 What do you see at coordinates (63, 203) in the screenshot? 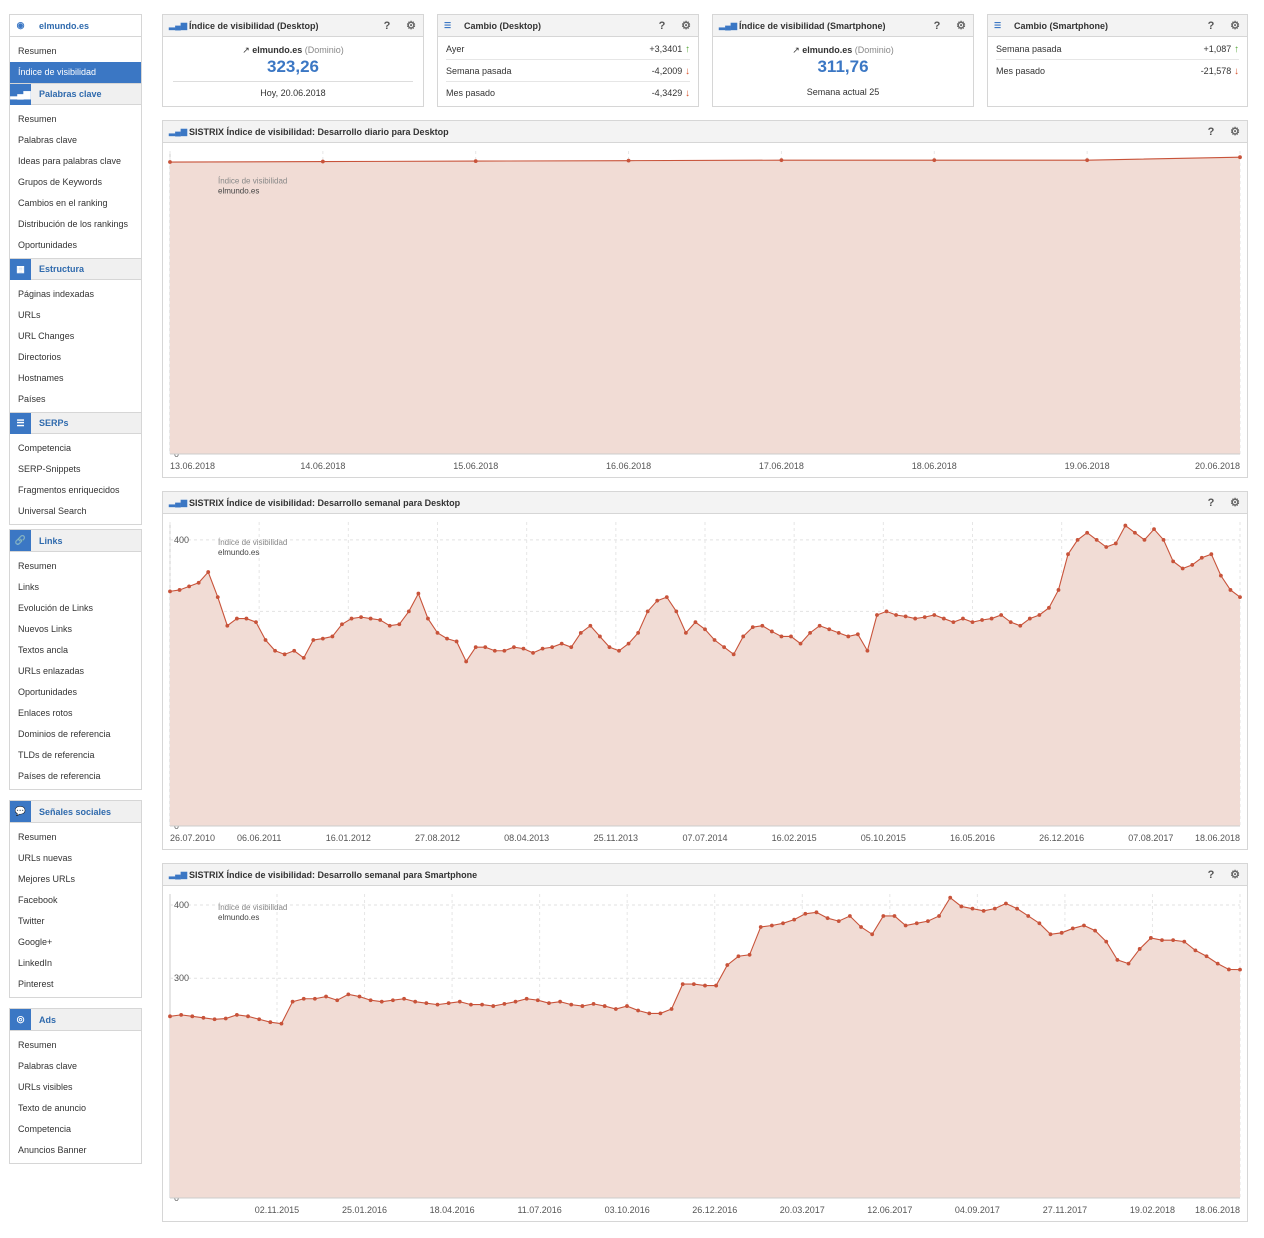
I see `sidebar-item-cambios-en-el-ranking: Cambios en el ranking` at bounding box center [63, 203].